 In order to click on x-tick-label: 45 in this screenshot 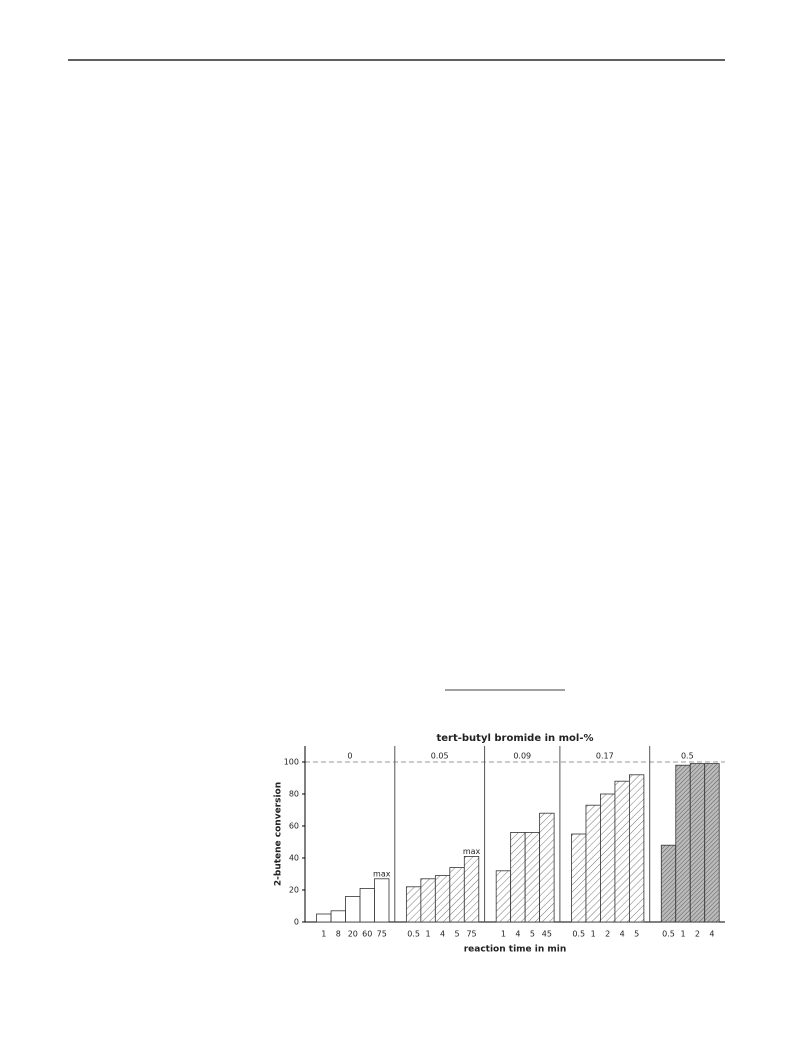, I will do `click(547, 934)`.